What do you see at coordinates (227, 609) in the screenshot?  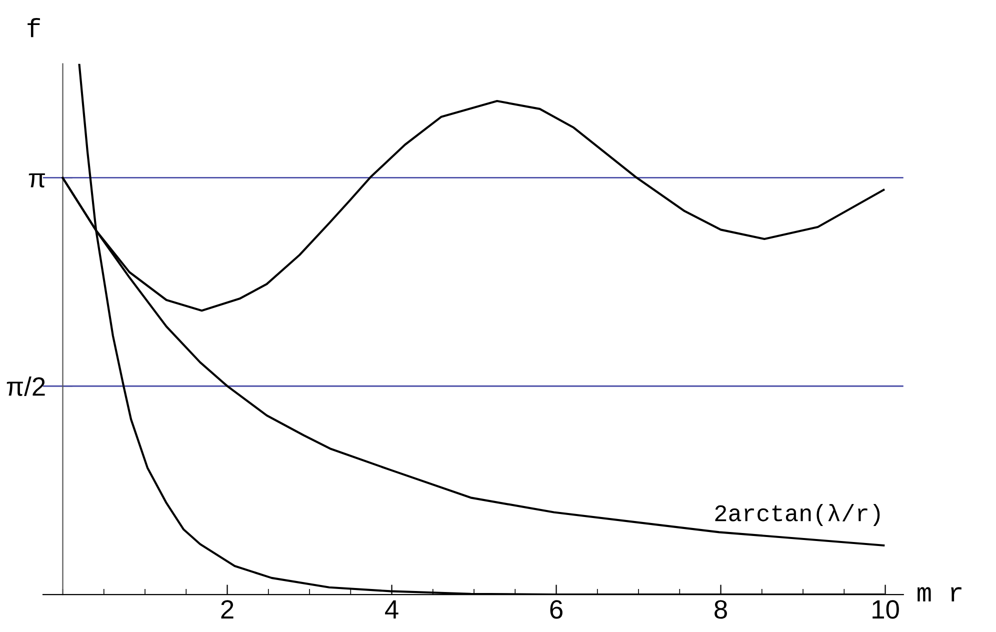 I see `x-tick-label: 2` at bounding box center [227, 609].